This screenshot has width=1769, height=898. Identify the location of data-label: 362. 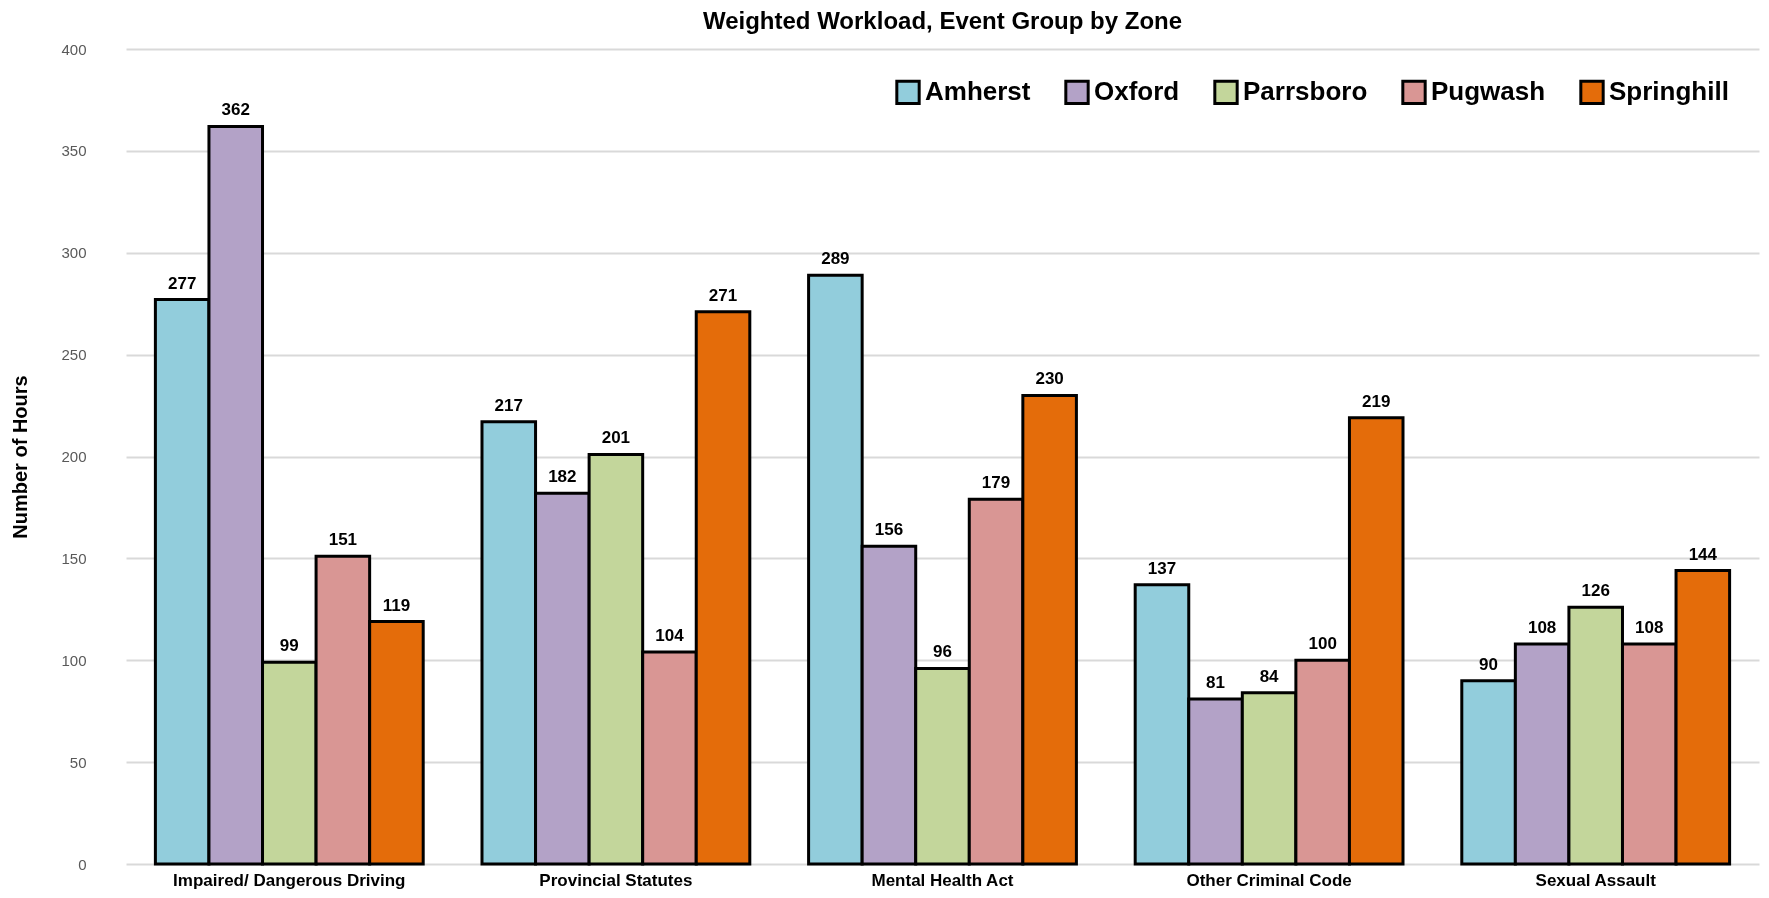
(235, 110).